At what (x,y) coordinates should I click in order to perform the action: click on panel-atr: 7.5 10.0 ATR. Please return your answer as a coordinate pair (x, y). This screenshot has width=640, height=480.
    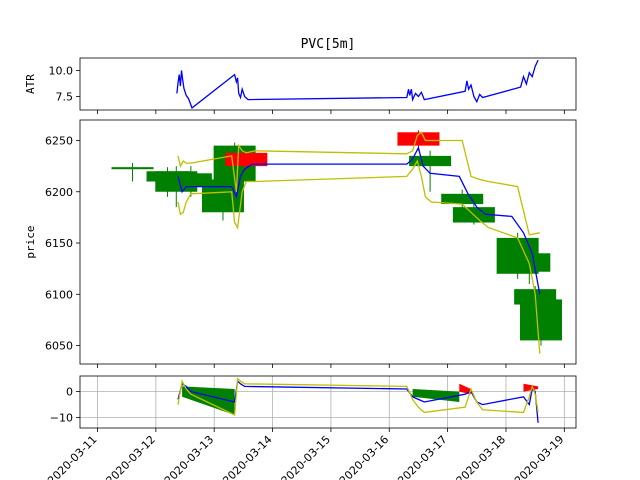
    Looking at the image, I should click on (300, 85).